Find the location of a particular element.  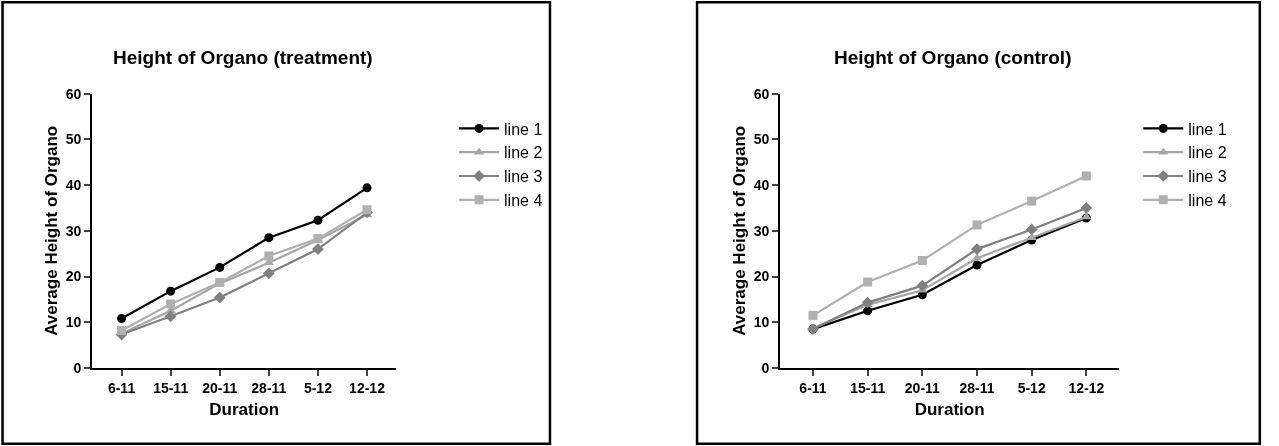

chart-title: Height of Organo (treatment) is located at coordinates (243, 57).